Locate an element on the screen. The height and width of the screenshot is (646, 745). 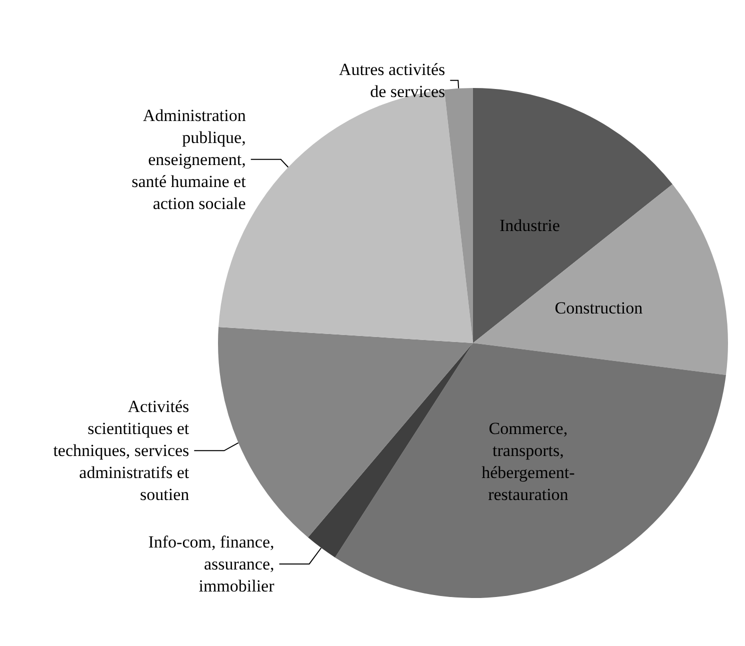
slice-label: Industrie is located at coordinates (529, 225).